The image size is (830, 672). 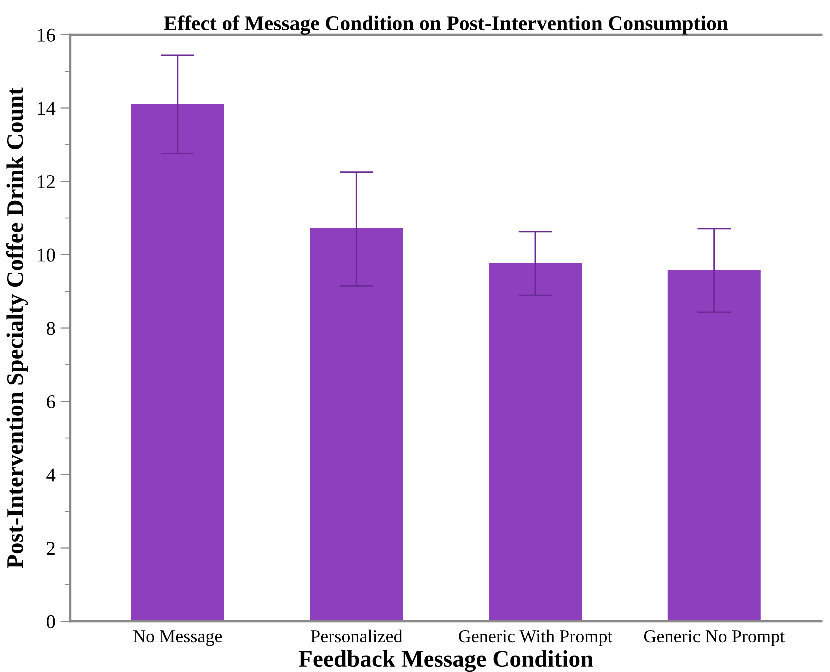 What do you see at coordinates (446, 661) in the screenshot?
I see `x-axis-title: Feedback Message Condition` at bounding box center [446, 661].